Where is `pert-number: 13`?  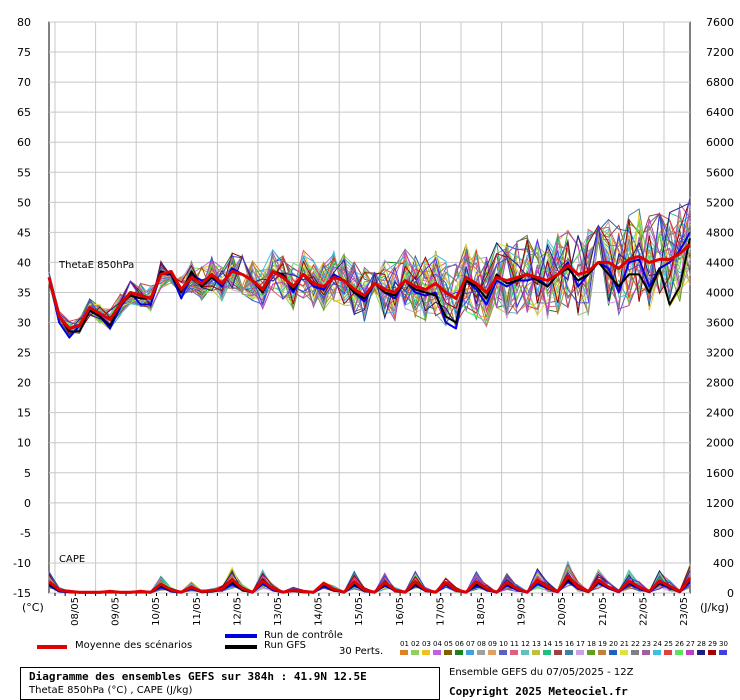
pert-number: 13 is located at coordinates (536, 644).